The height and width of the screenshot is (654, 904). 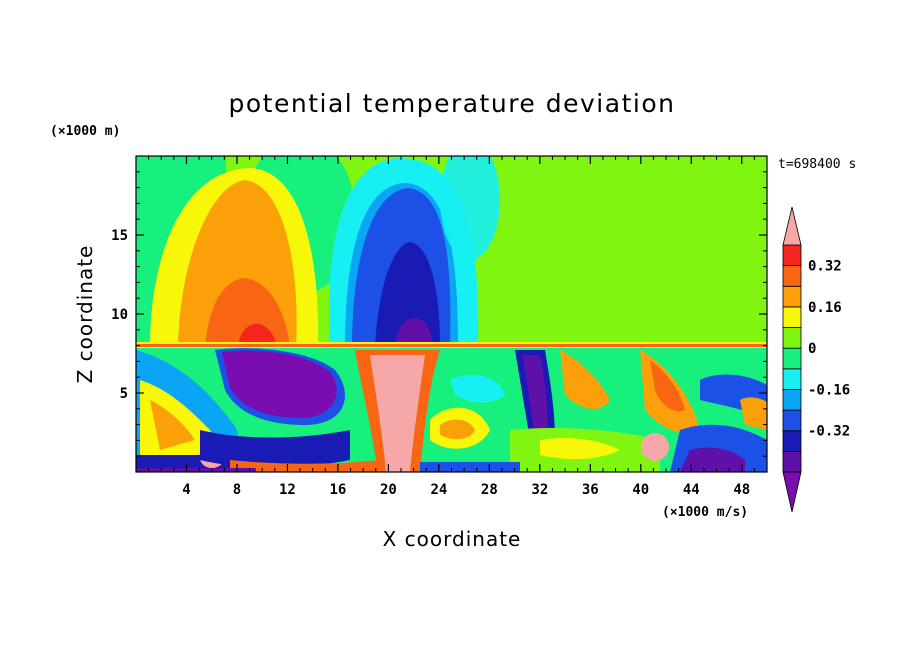 I want to click on x-axis-label: X coordinate, so click(x=452, y=539).